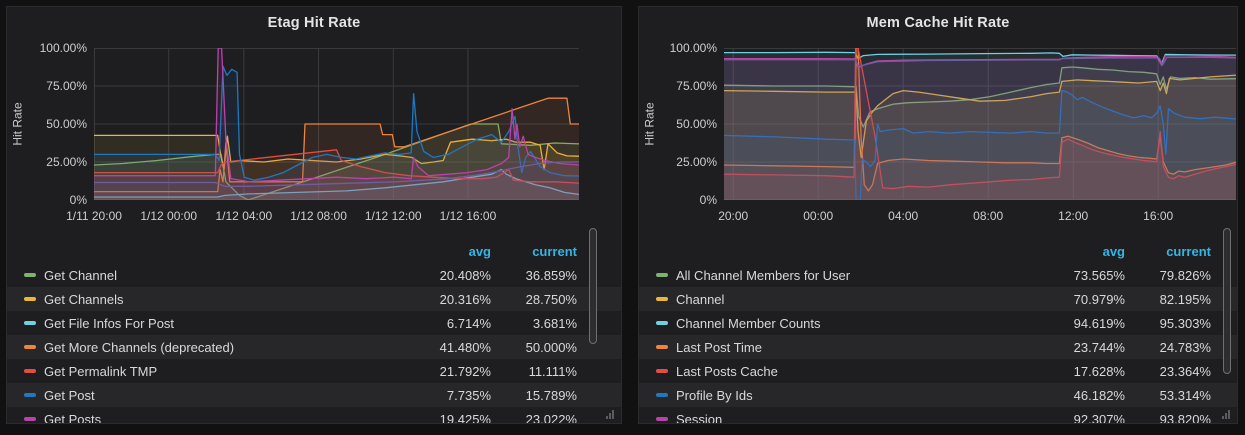 Image resolution: width=1245 pixels, height=435 pixels. I want to click on legend-row: Get Channel 20.408% 36.859%, so click(314, 275).